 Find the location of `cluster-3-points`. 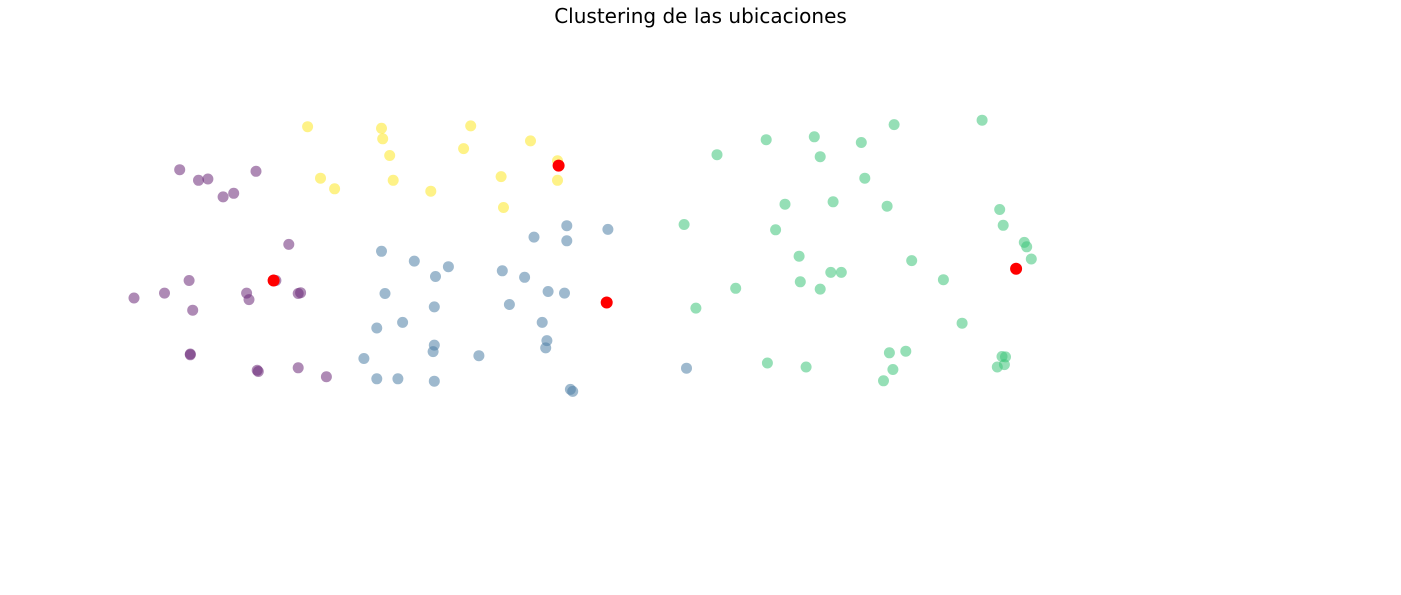

cluster-3-points is located at coordinates (857, 250).